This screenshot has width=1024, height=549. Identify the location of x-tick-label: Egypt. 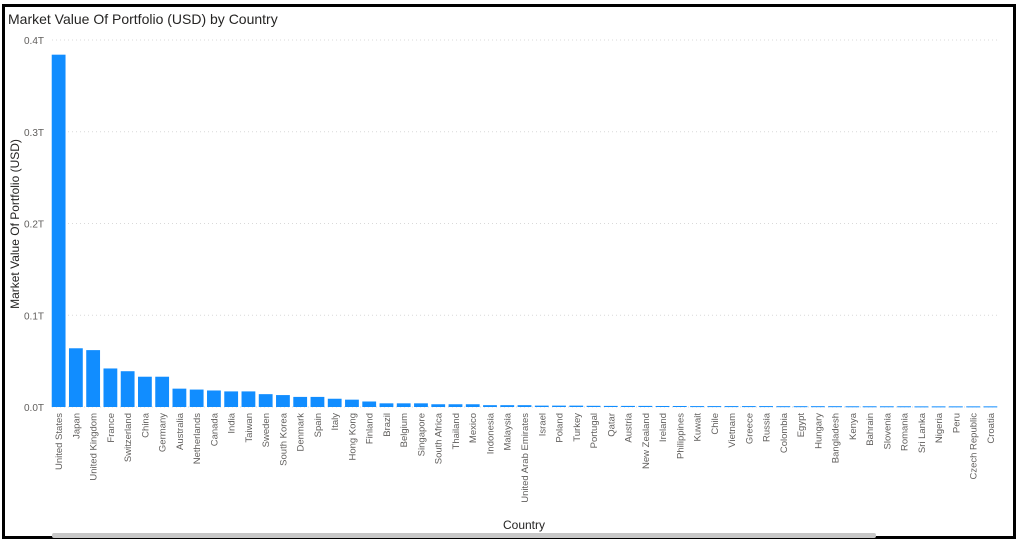
(801, 425).